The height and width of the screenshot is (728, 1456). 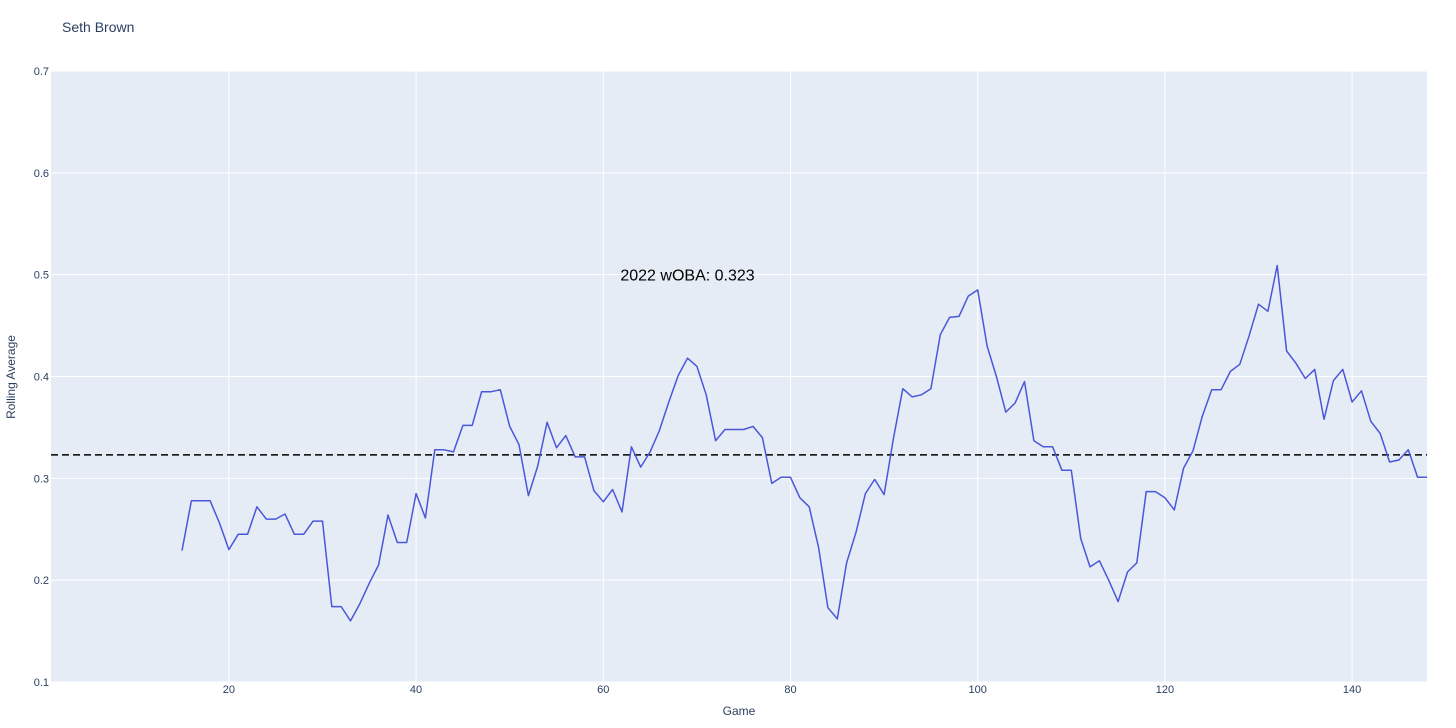 What do you see at coordinates (41, 378) in the screenshot?
I see `y-tick-label: 0.4` at bounding box center [41, 378].